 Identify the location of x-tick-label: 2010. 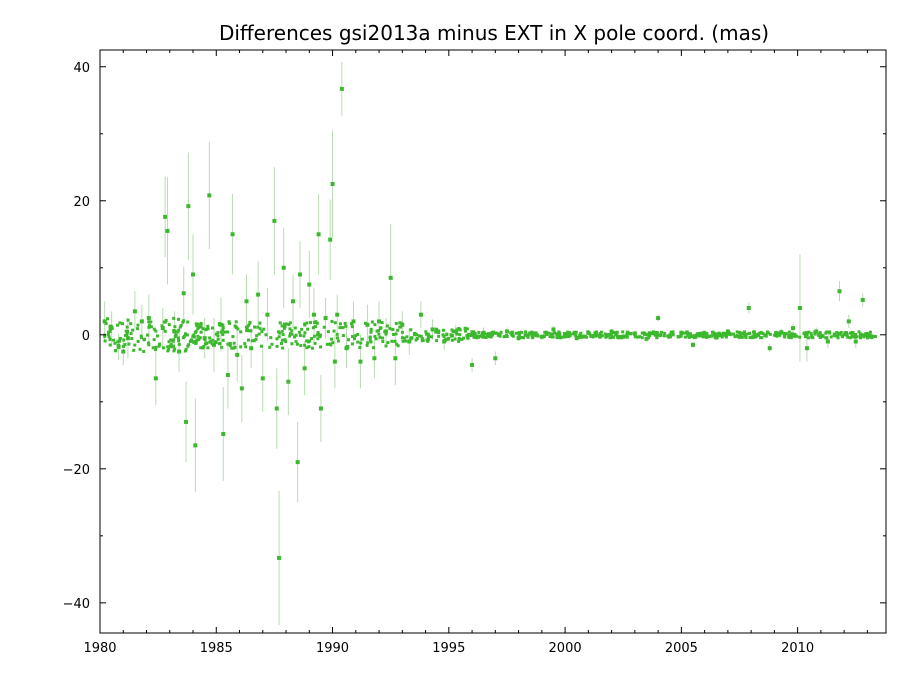
(797, 648).